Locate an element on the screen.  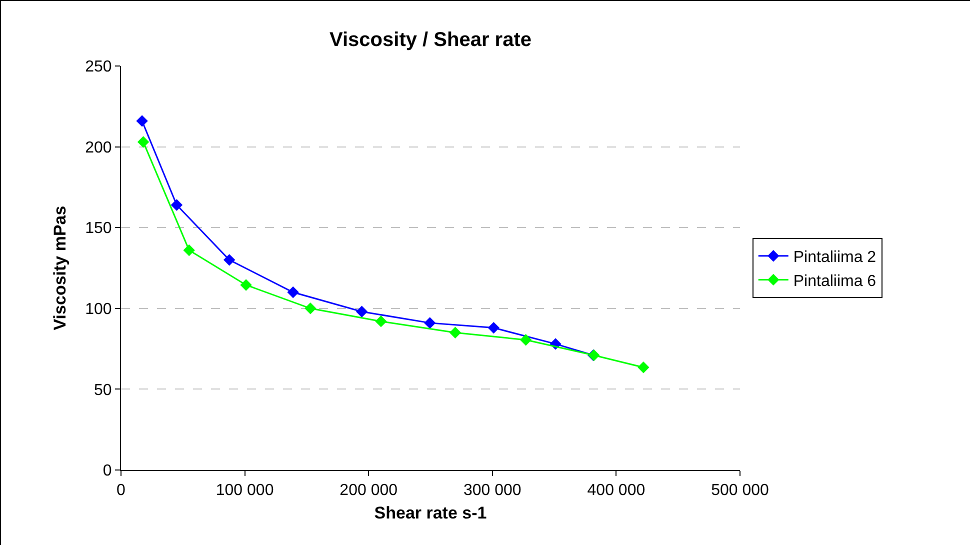
y-tick-label: 200 is located at coordinates (98, 147).